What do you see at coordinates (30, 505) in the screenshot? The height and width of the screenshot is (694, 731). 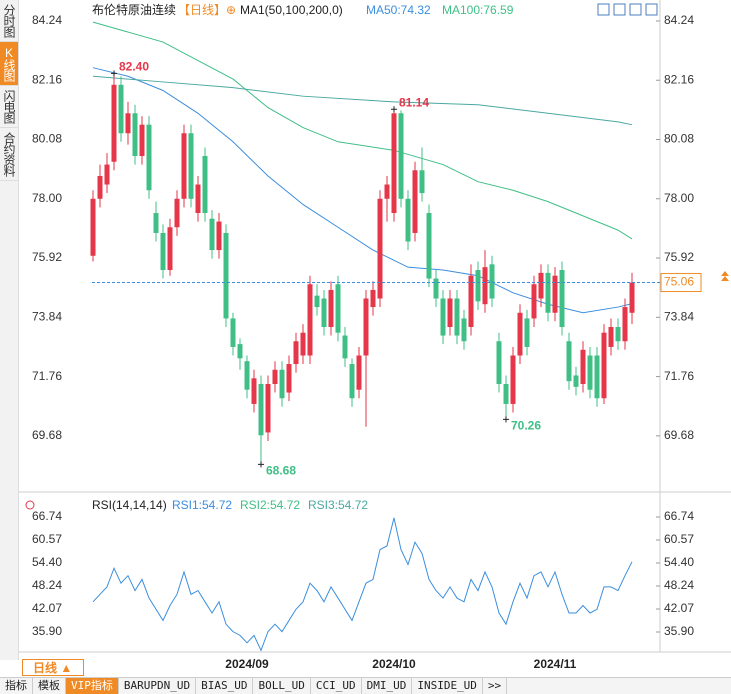 I see `settings-icon` at bounding box center [30, 505].